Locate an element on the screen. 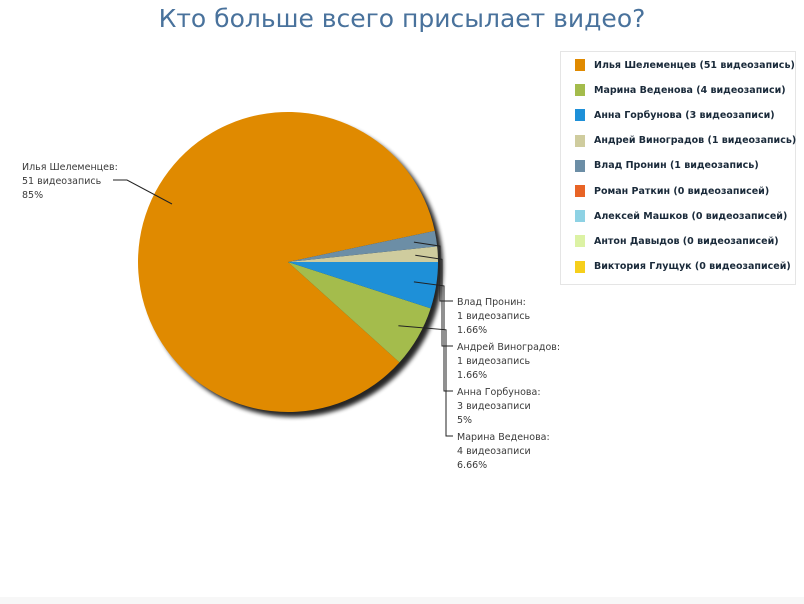 This screenshot has width=804, height=604. slice-4-label-line: Андрей Виноградов: is located at coordinates (508, 347).